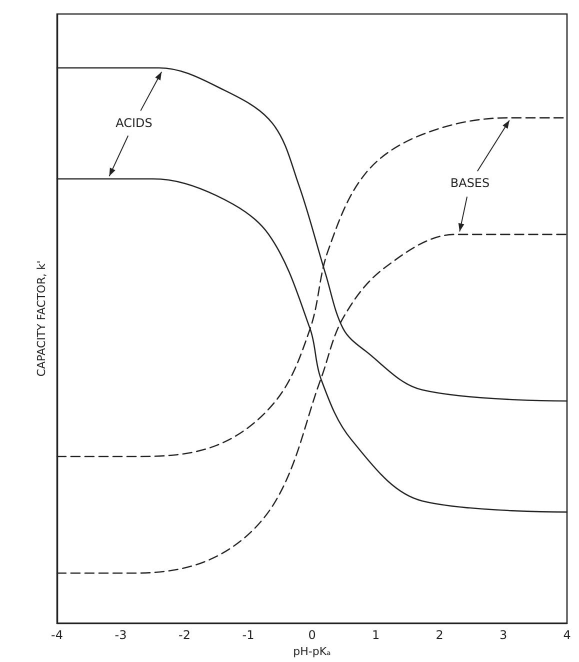 The image size is (579, 662). Describe the element at coordinates (57, 635) in the screenshot. I see `x-tick-label: -4` at that location.